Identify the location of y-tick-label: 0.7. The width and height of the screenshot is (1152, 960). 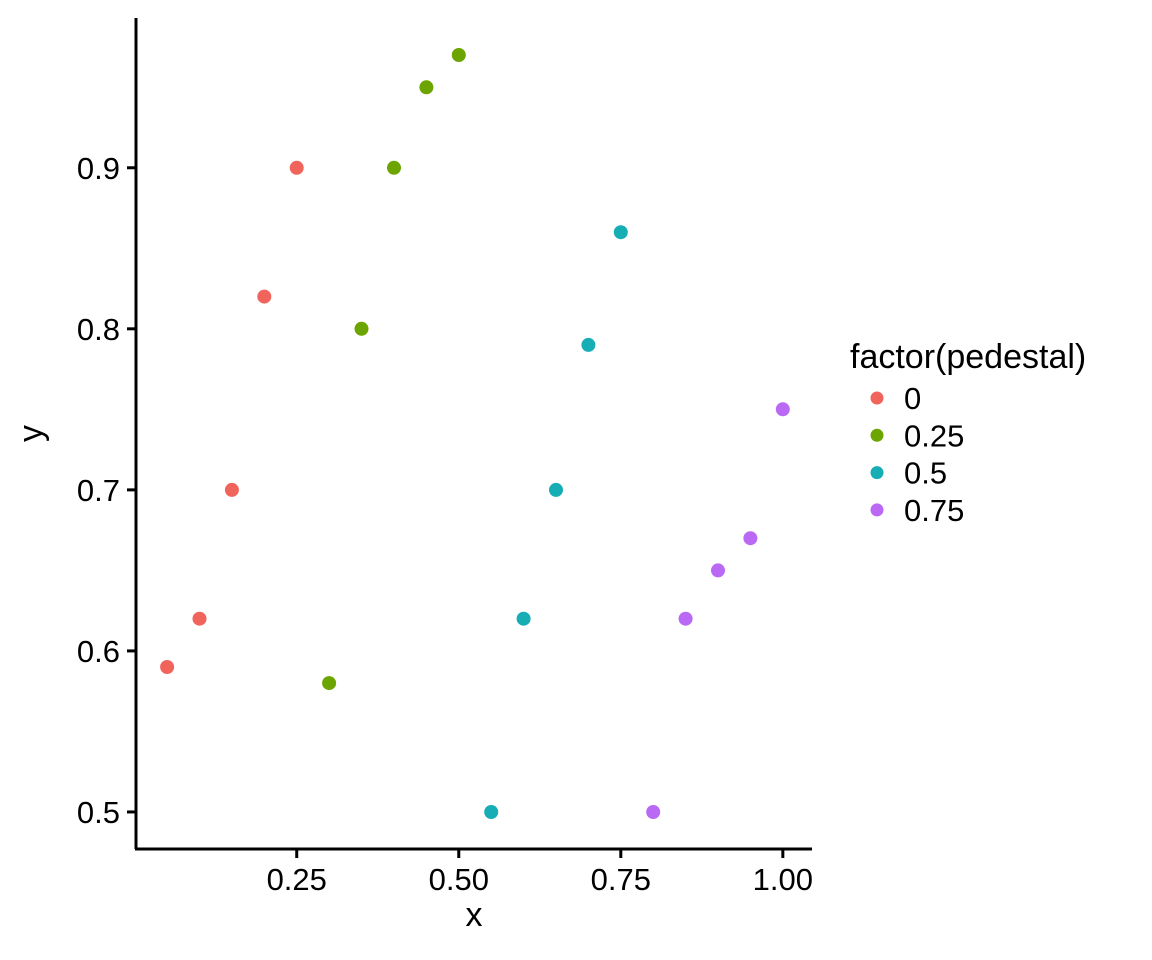
(98, 490).